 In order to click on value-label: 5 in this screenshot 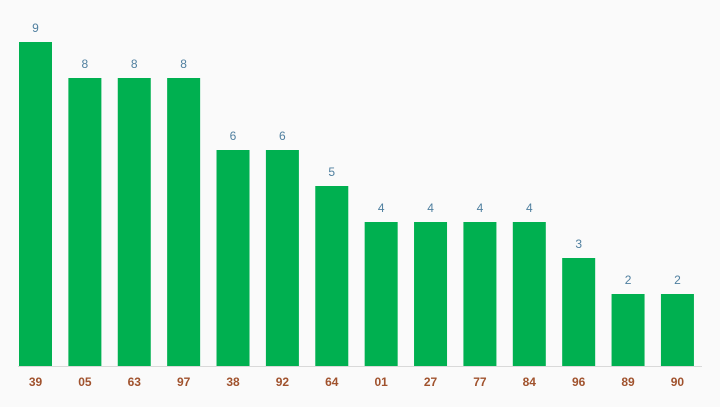, I will do `click(331, 172)`.